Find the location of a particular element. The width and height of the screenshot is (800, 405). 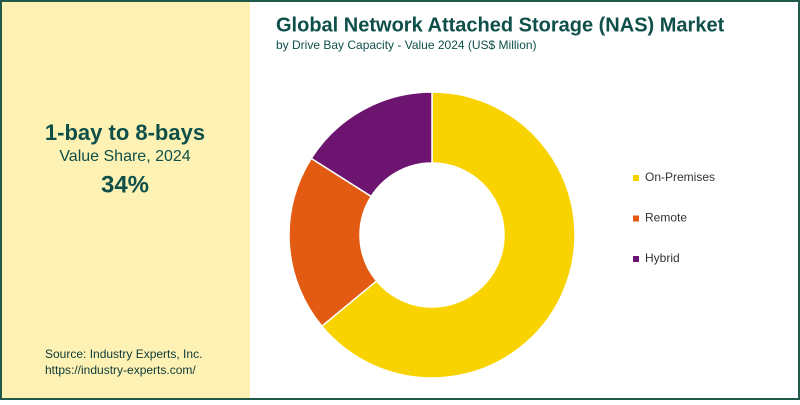

source: Source: Industry Experts, Inc. is located at coordinates (123, 354).